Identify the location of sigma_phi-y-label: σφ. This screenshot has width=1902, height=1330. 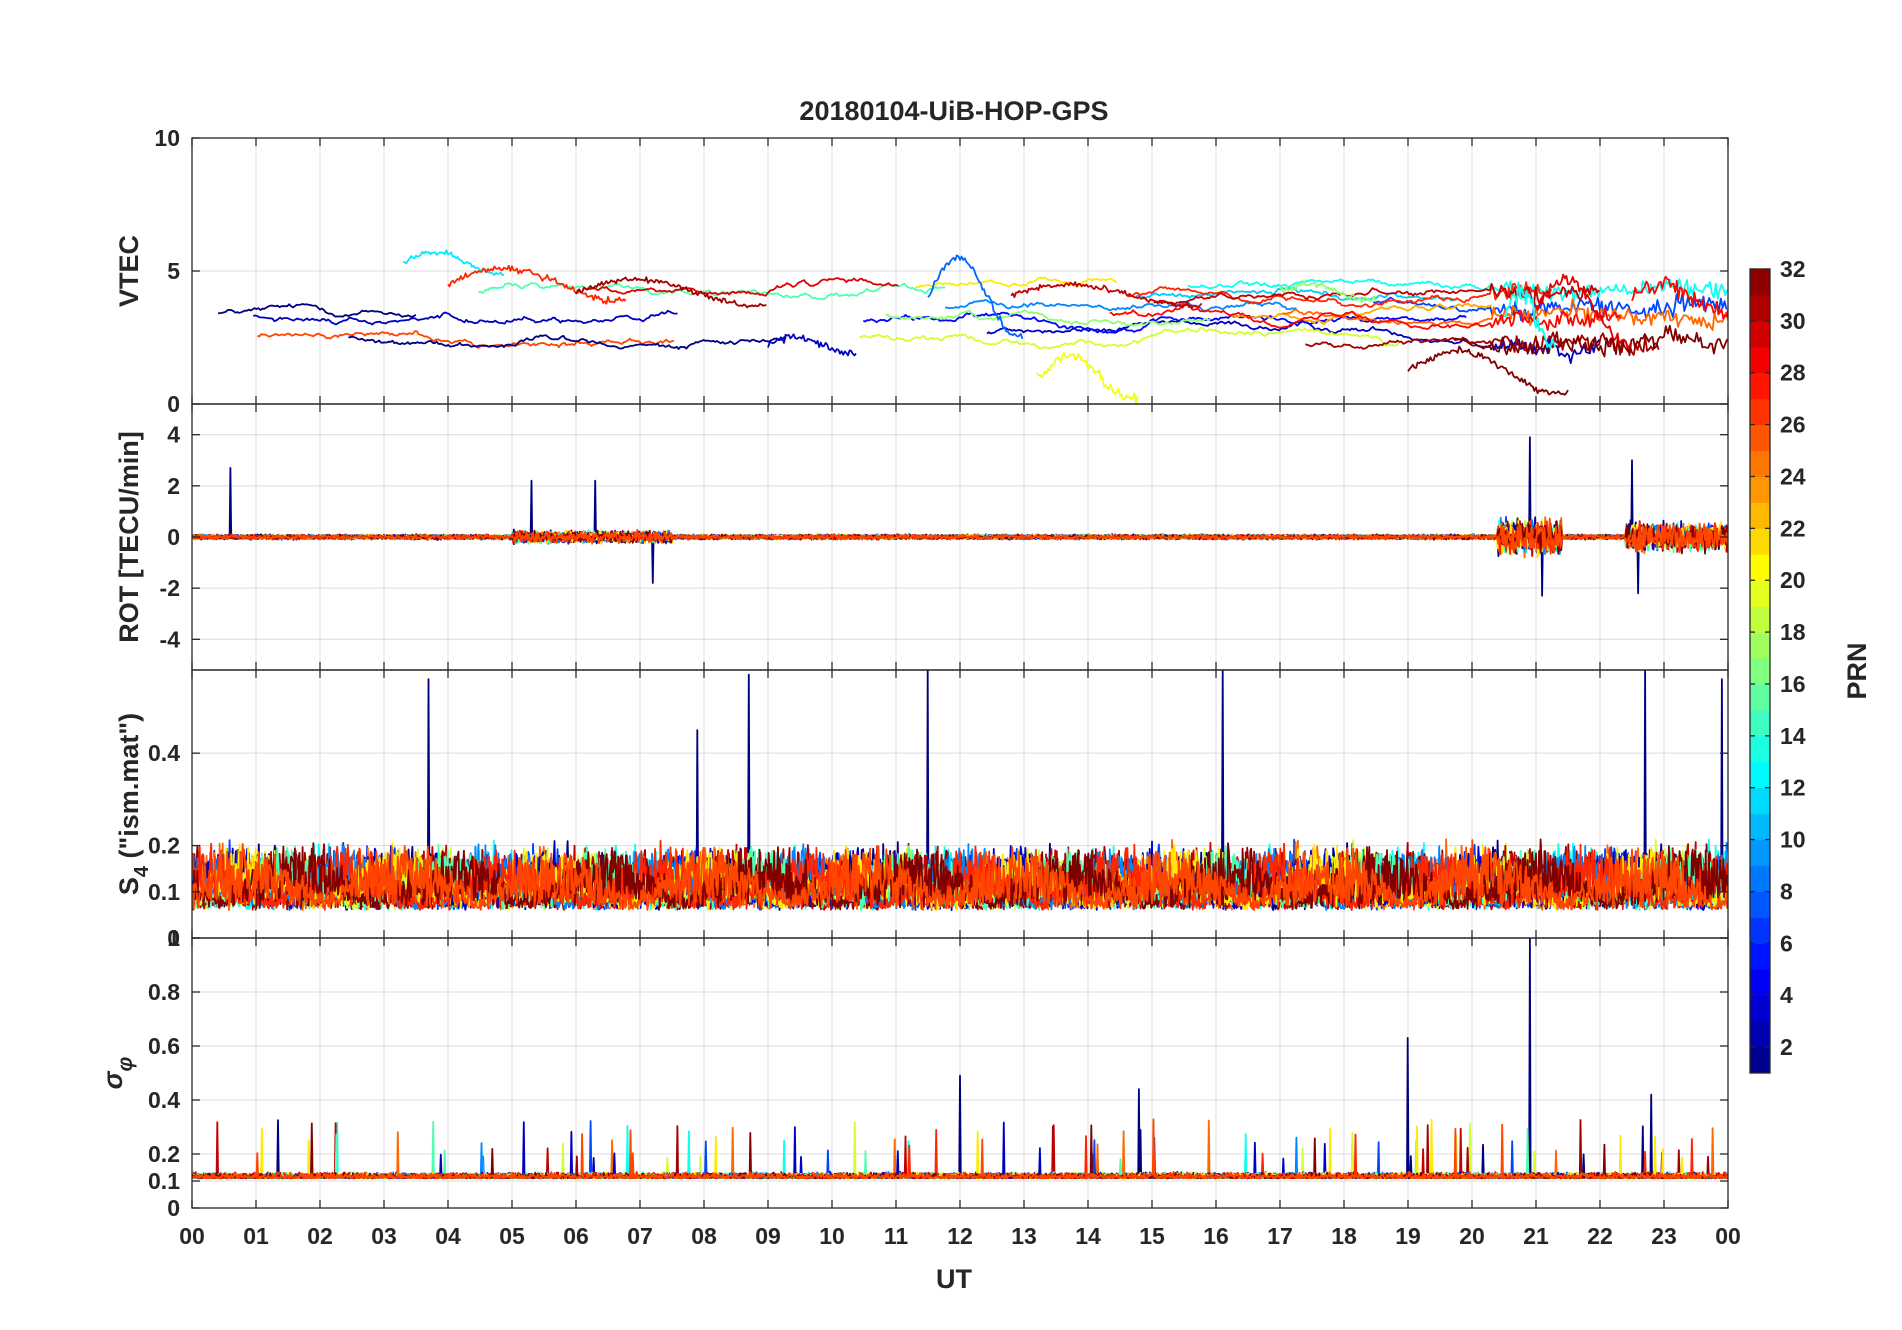
(117, 1072).